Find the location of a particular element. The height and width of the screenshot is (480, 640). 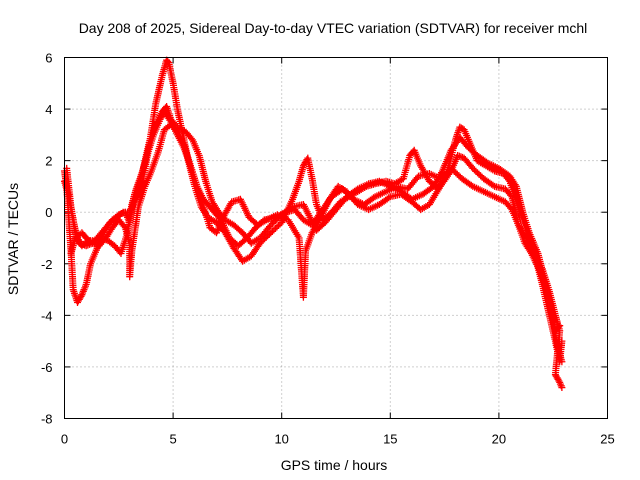

y-tick-label: -6 is located at coordinates (47, 367).